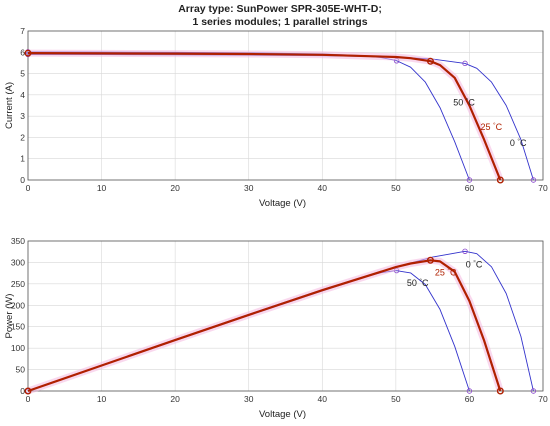  Describe the element at coordinates (18, 327) in the screenshot. I see `y-tick-label: 150` at that location.